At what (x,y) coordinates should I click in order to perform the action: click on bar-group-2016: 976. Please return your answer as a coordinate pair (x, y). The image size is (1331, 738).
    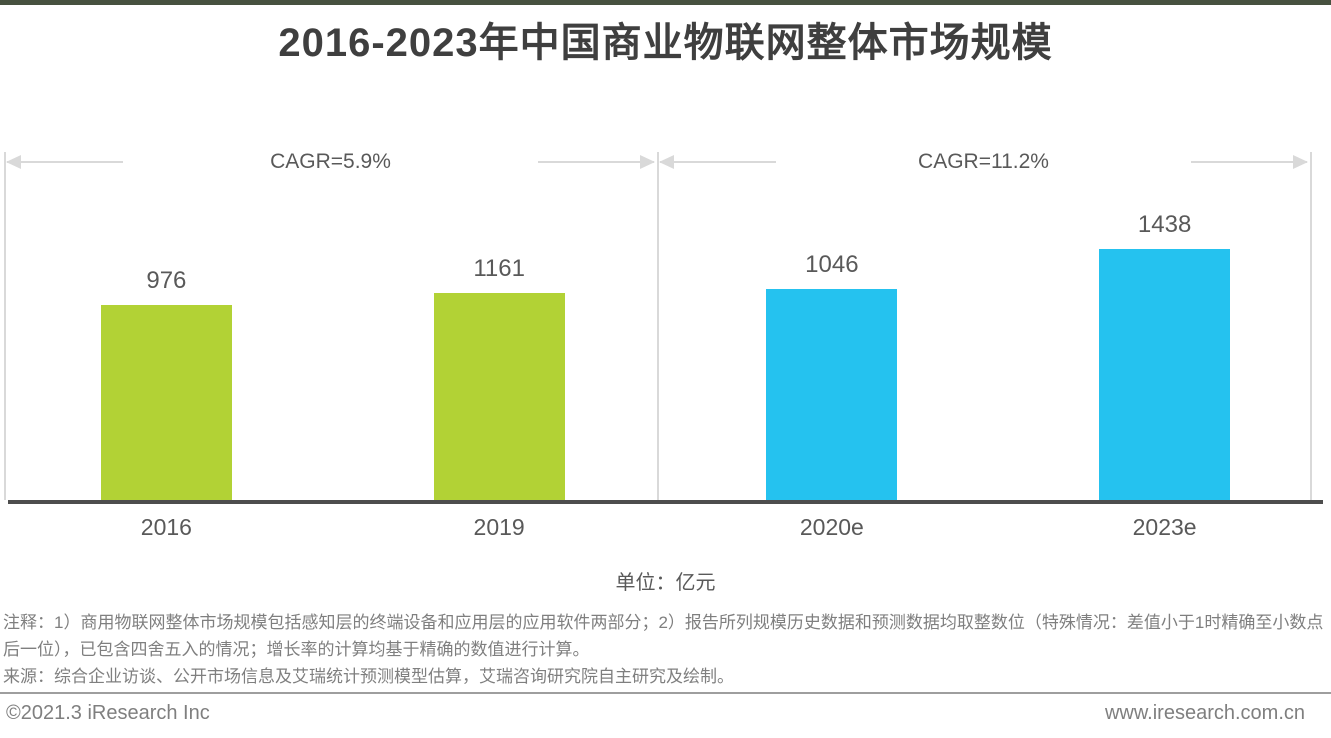
    Looking at the image, I should click on (166, 383).